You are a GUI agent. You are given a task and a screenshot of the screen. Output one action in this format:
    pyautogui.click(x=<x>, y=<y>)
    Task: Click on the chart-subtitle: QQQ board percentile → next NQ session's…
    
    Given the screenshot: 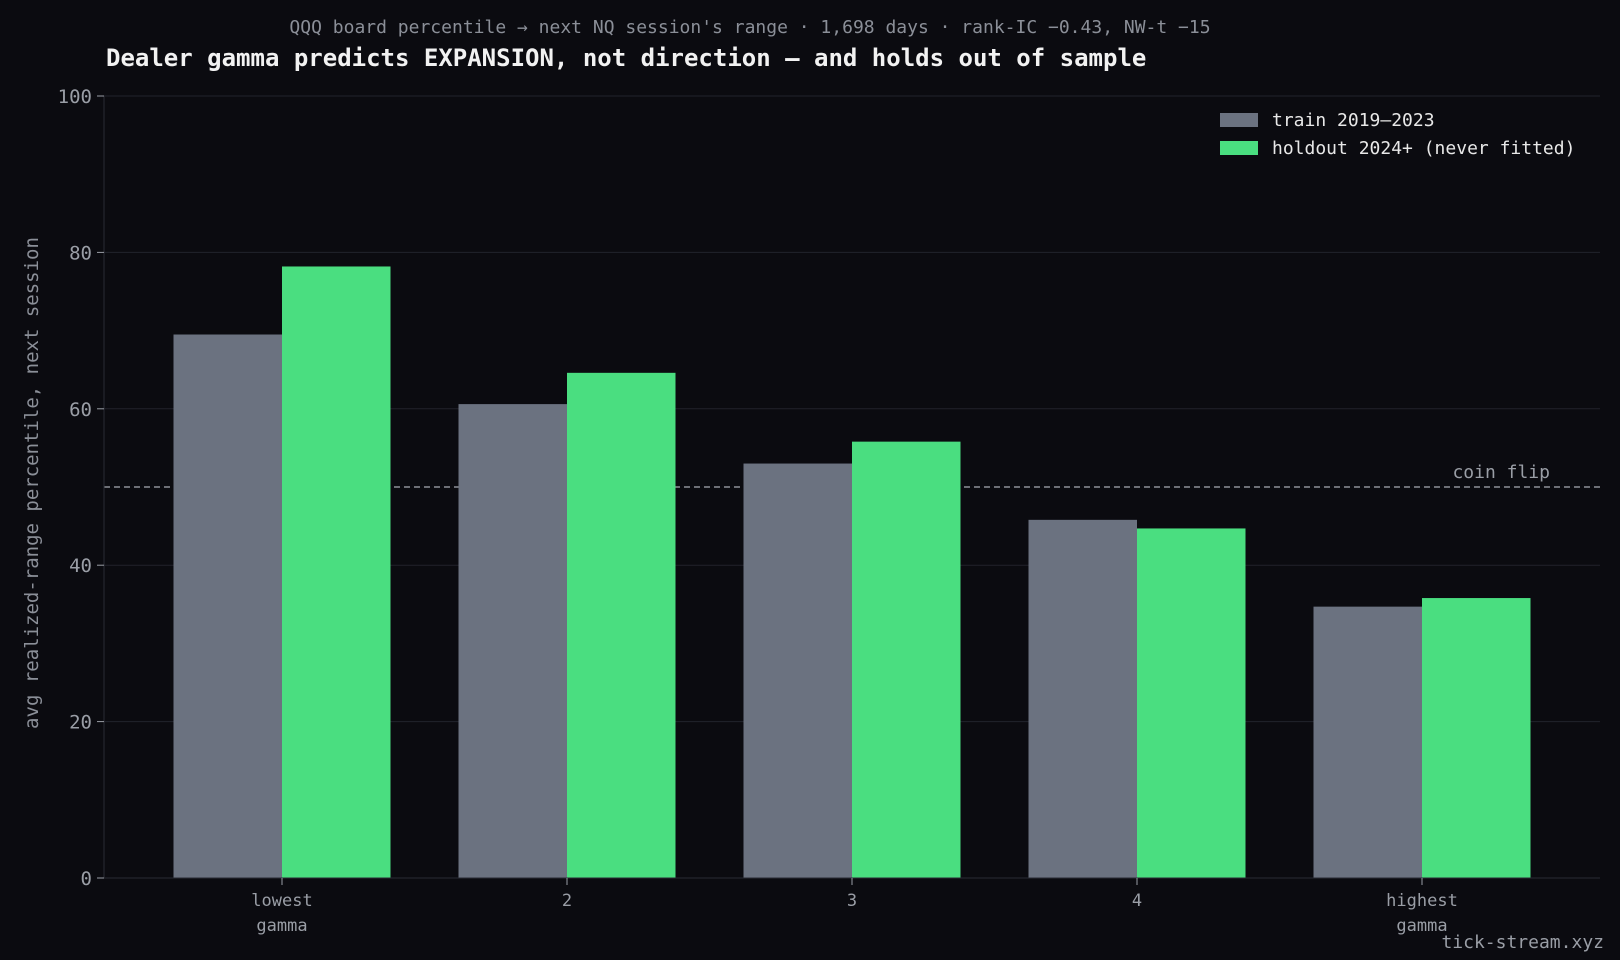 What is the action you would take?
    pyautogui.click(x=749, y=27)
    